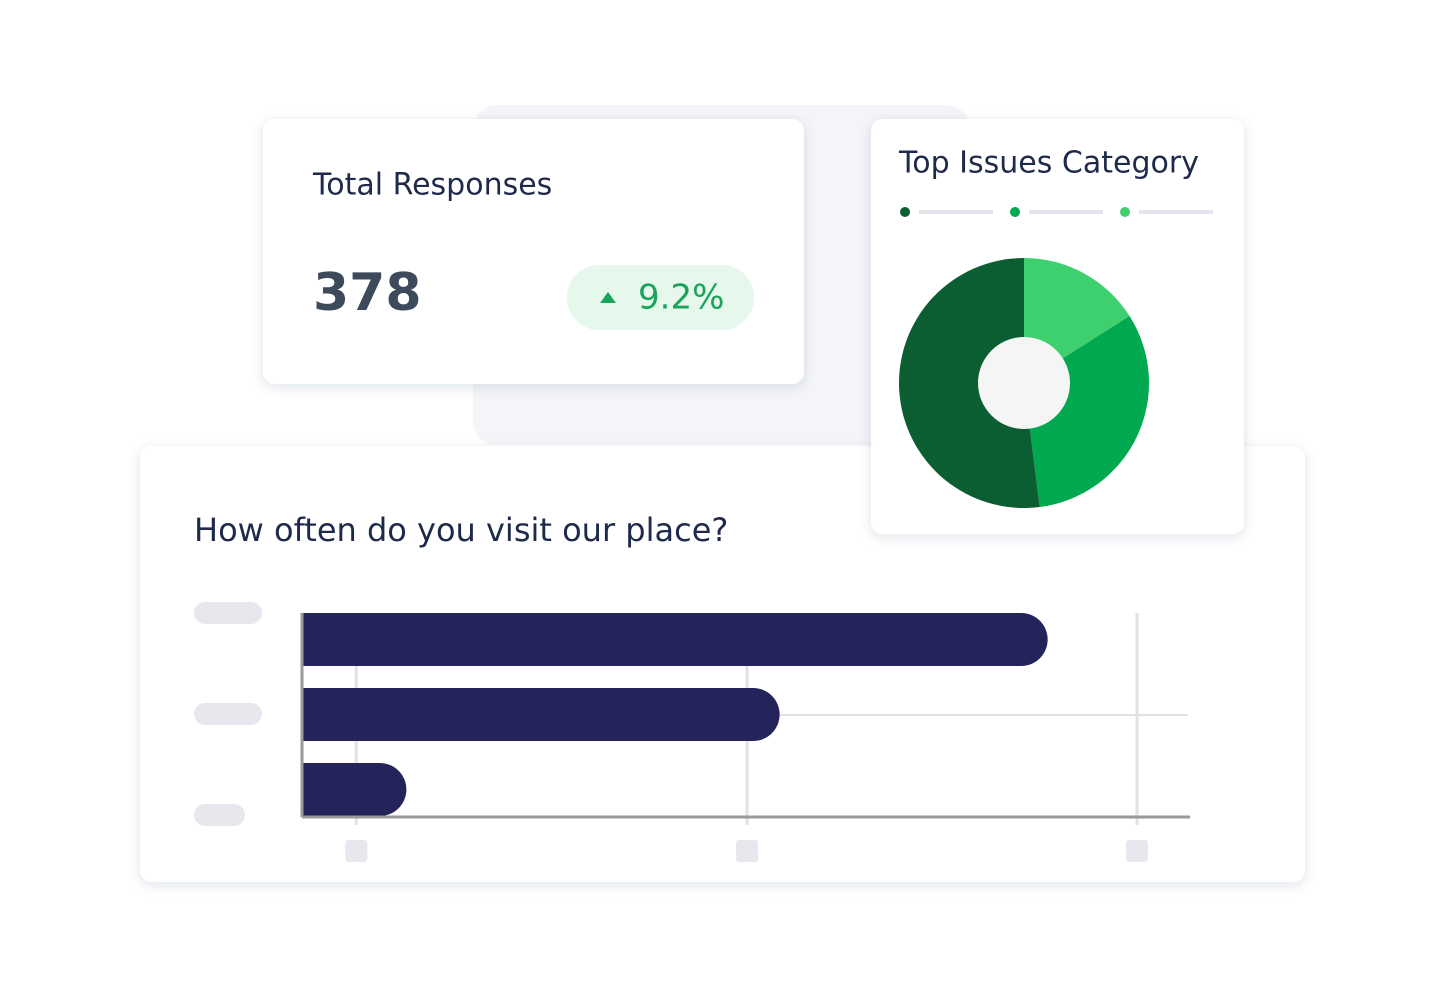 This screenshot has width=1446, height=1001. I want to click on pie-card: Top Issues Category, so click(1057, 326).